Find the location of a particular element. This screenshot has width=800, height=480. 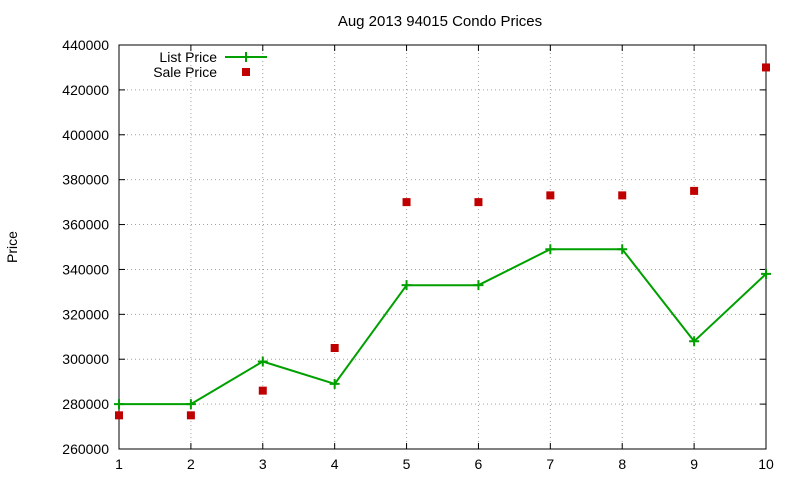

legend-label-sale-price: Sale Price is located at coordinates (185, 72).